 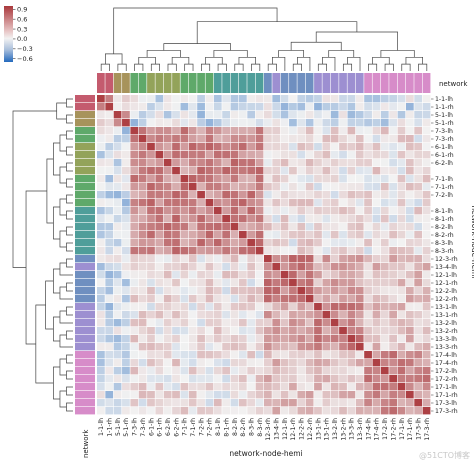 What do you see at coordinates (446, 371) in the screenshot?
I see `y-tick-label: 17-2-lh` at bounding box center [446, 371].